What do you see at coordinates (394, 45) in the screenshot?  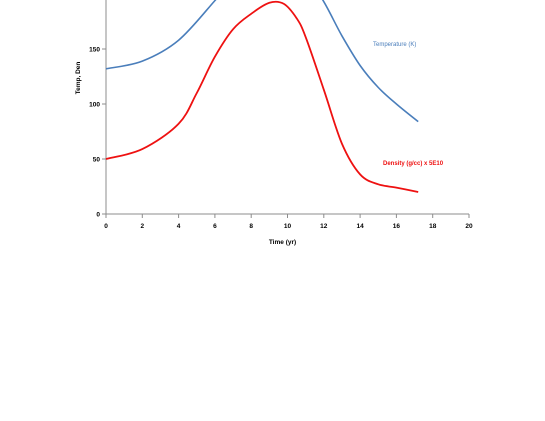 I see `temperature-series-label: Temperature (K)` at bounding box center [394, 45].